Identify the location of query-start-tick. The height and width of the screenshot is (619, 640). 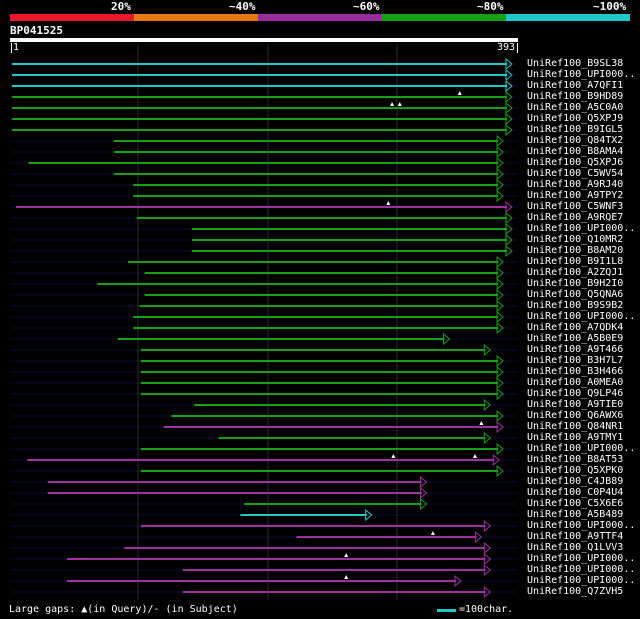
(11, 48).